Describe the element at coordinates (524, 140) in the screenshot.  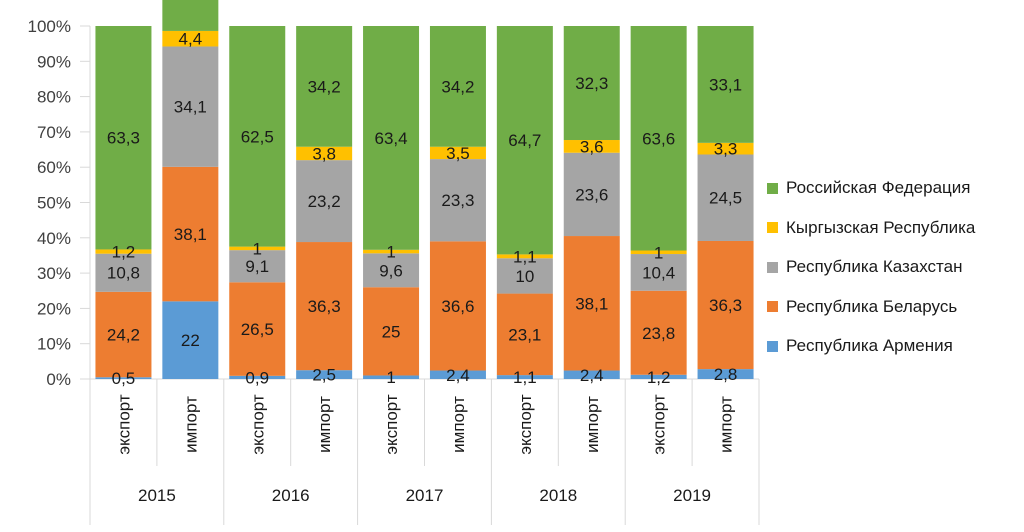
I see `data-label: 64,7` at that location.